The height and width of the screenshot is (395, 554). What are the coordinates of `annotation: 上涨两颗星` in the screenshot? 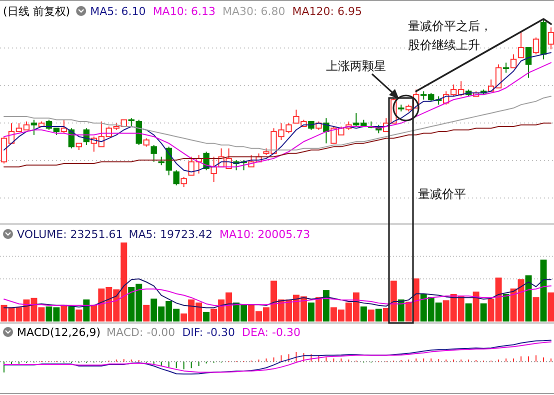 It's located at (356, 66).